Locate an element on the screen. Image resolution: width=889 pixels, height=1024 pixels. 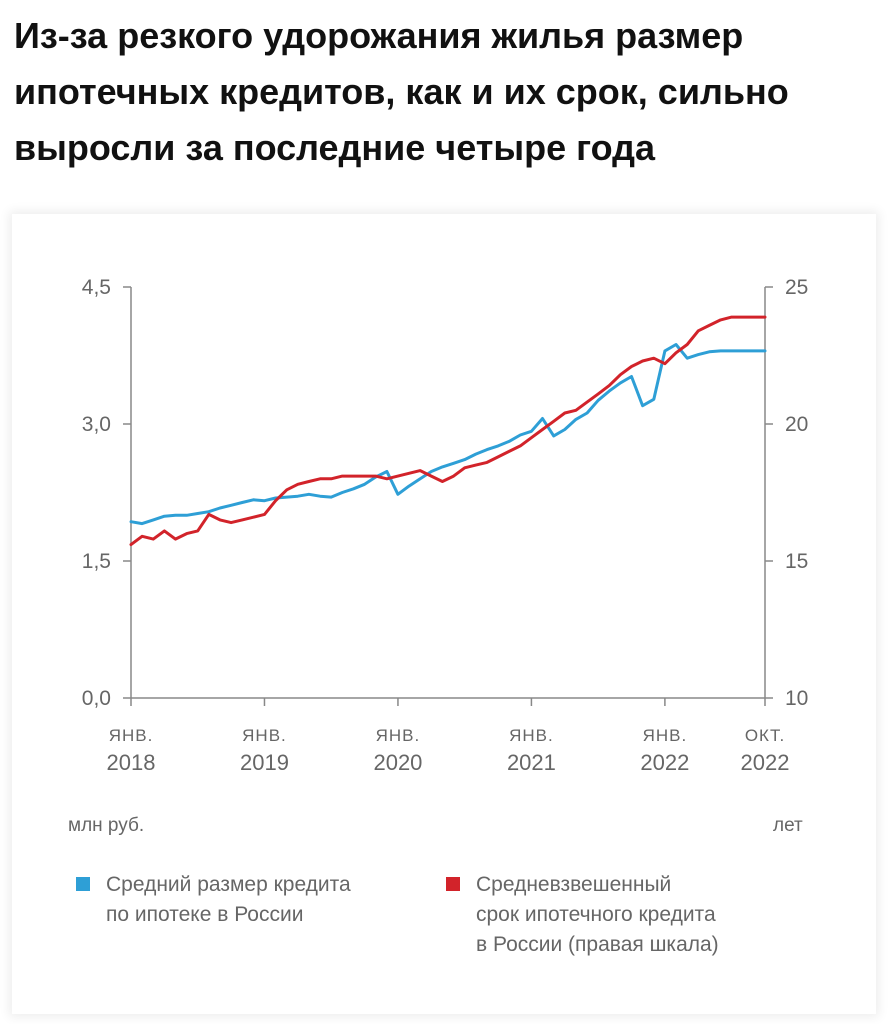
legend-line: Средневзвешенный is located at coordinates (574, 884).